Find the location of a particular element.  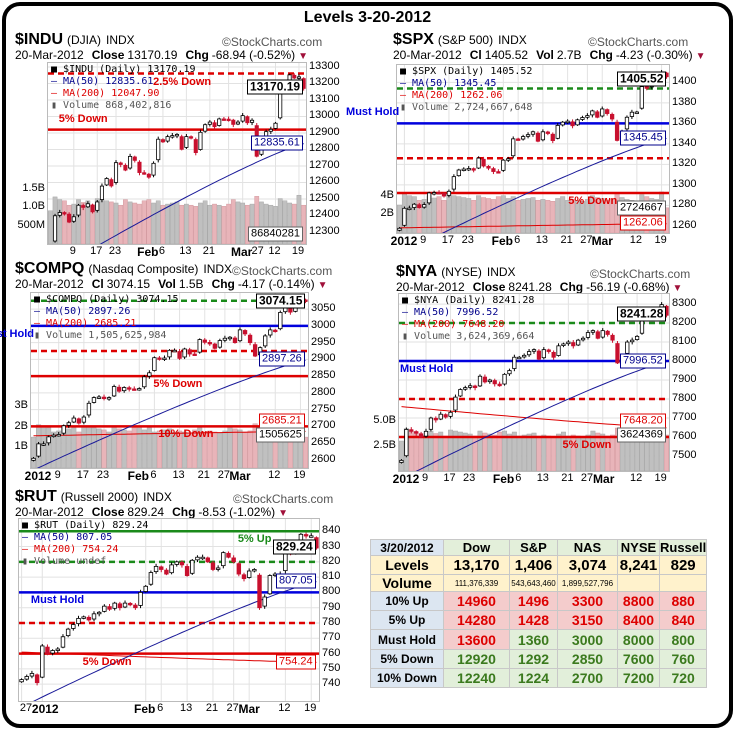

y-axis-tick: 840 is located at coordinates (331, 530).